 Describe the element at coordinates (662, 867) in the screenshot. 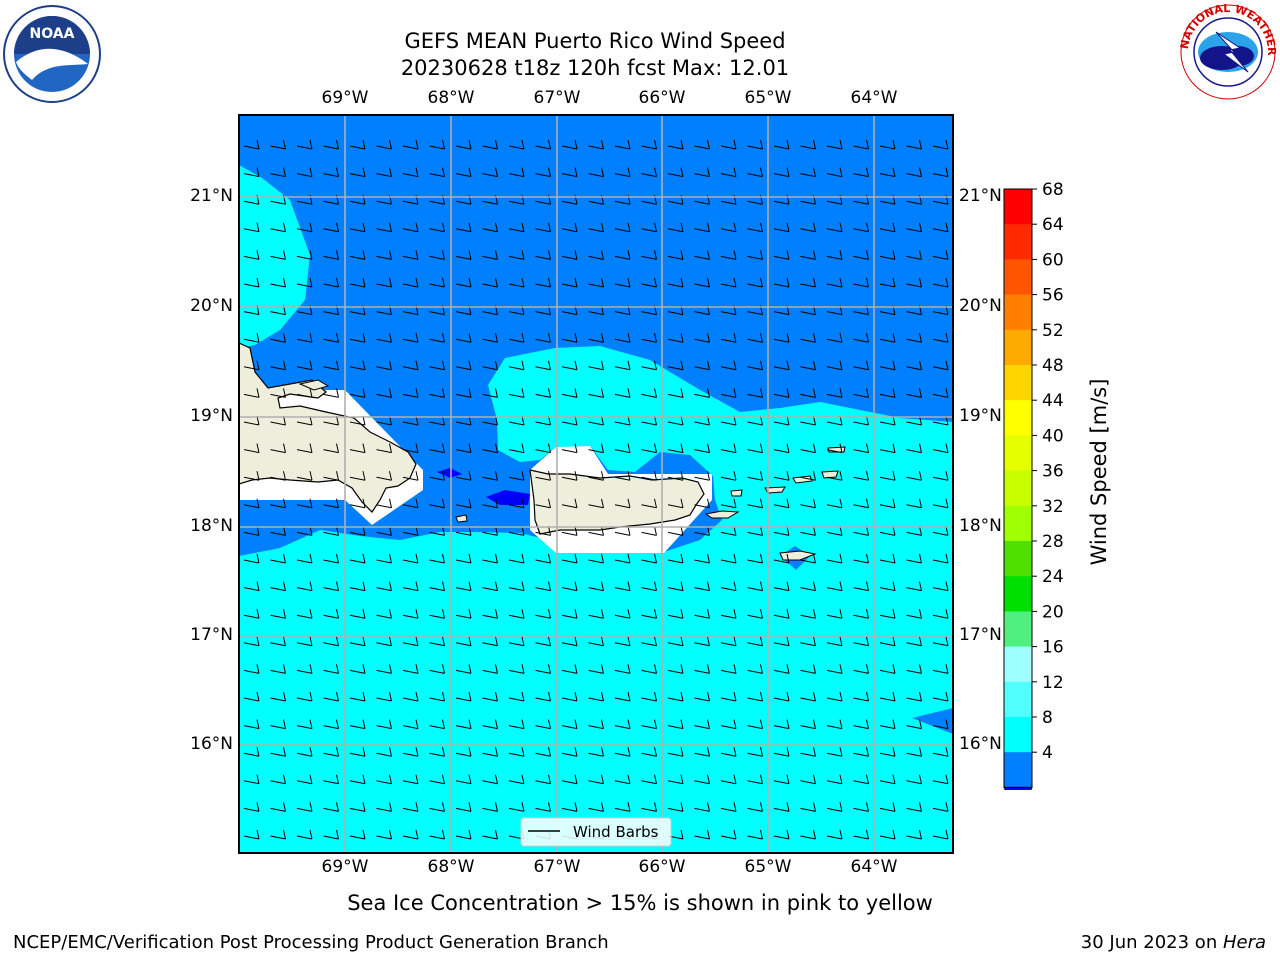

I see `lon-label-bottom-66: 66°W` at that location.